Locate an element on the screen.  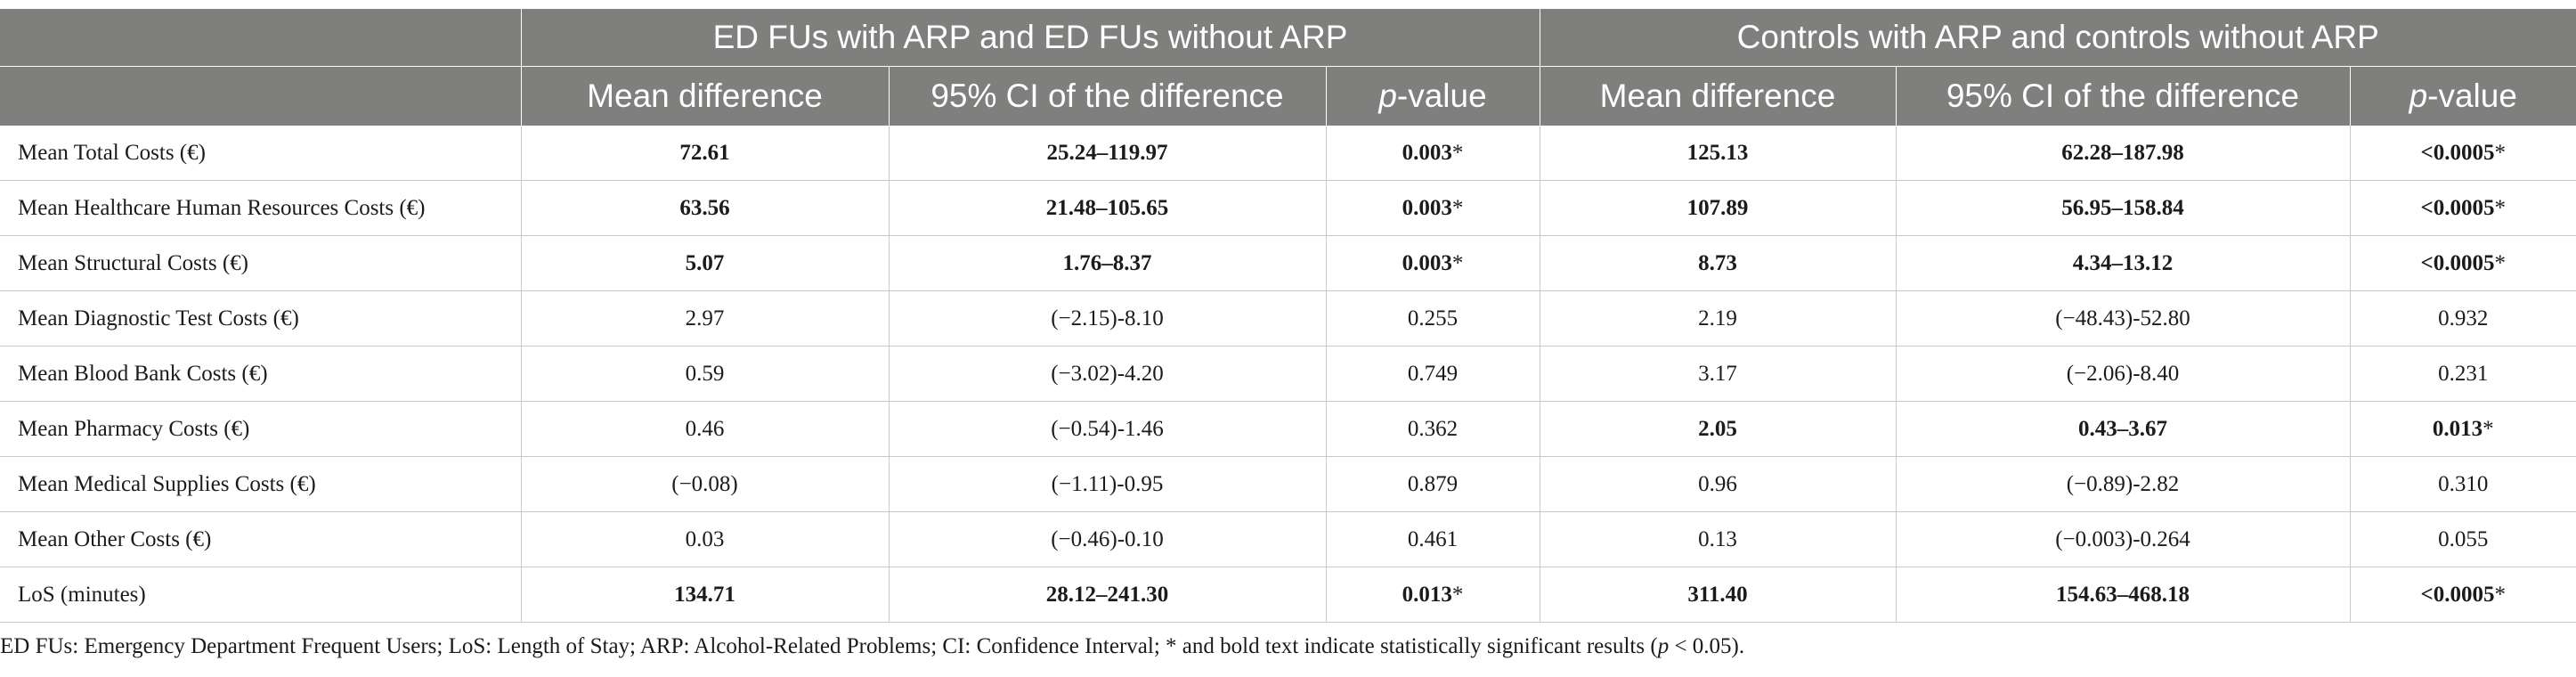
control-mean-difference: 311.40 is located at coordinates (1717, 595).